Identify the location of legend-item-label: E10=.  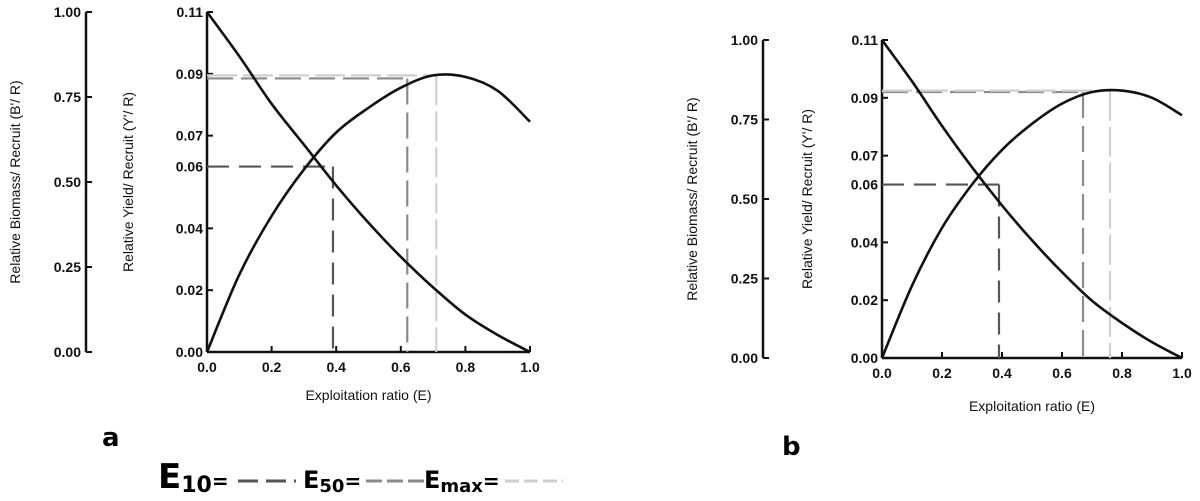
(193, 477).